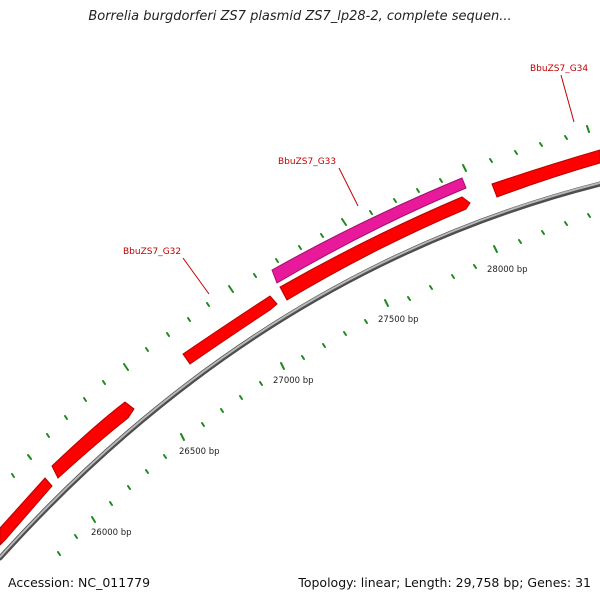 The image size is (600, 600). What do you see at coordinates (79, 582) in the screenshot?
I see `accession-text: Accession: NC_011779` at bounding box center [79, 582].